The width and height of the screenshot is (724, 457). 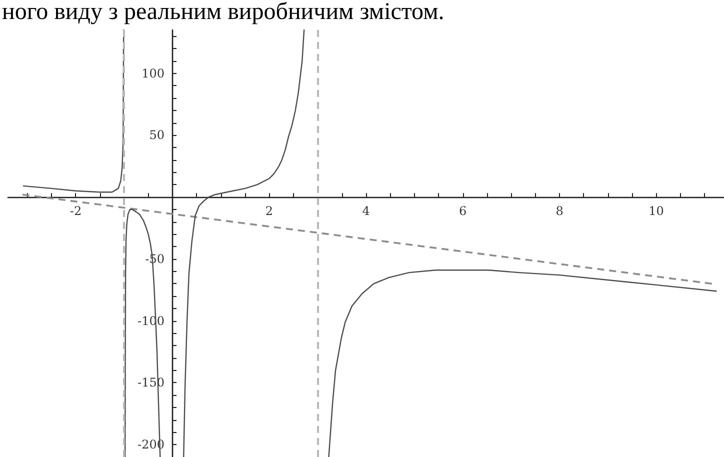 What do you see at coordinates (156, 135) in the screenshot?
I see `y-tick-label: 50` at bounding box center [156, 135].